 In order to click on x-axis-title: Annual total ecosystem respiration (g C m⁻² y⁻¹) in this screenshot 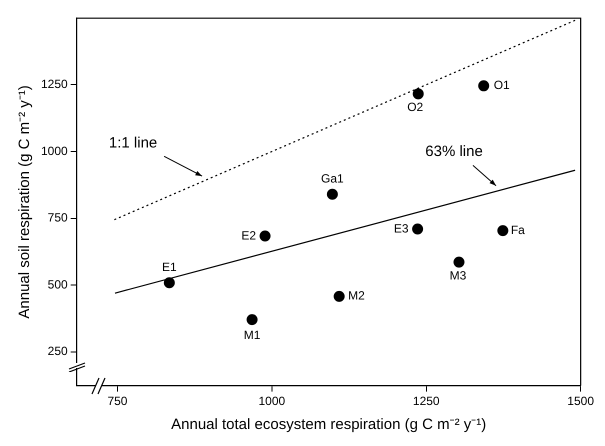, I will do `click(328, 425)`.